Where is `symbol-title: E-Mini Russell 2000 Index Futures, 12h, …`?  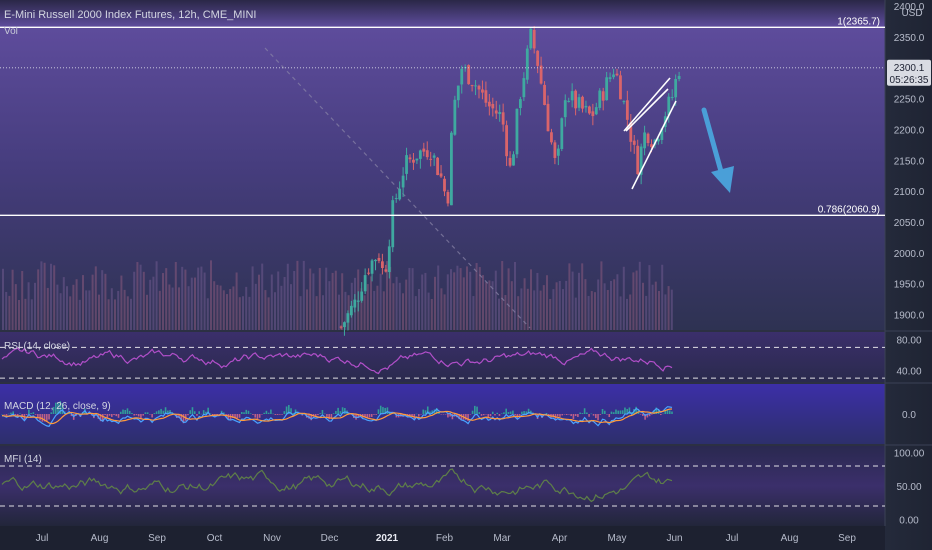 symbol-title: E-Mini Russell 2000 Index Futures, 12h, … is located at coordinates (130, 15).